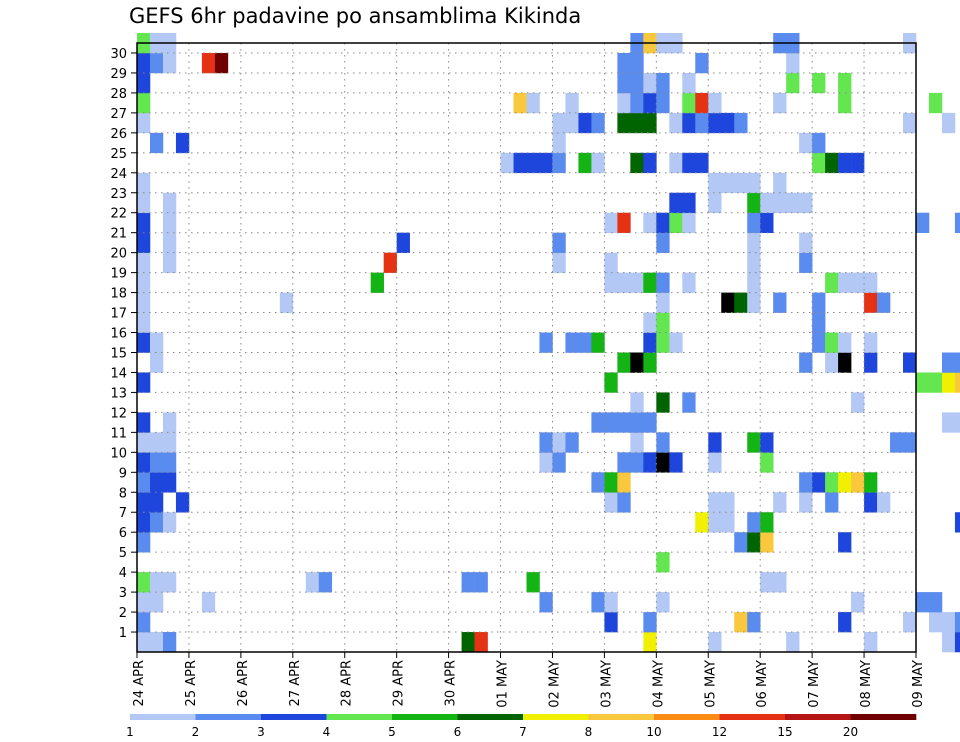 The image size is (960, 742). Describe the element at coordinates (554, 684) in the screenshot. I see `x-tick-label: 02 MAY` at that location.